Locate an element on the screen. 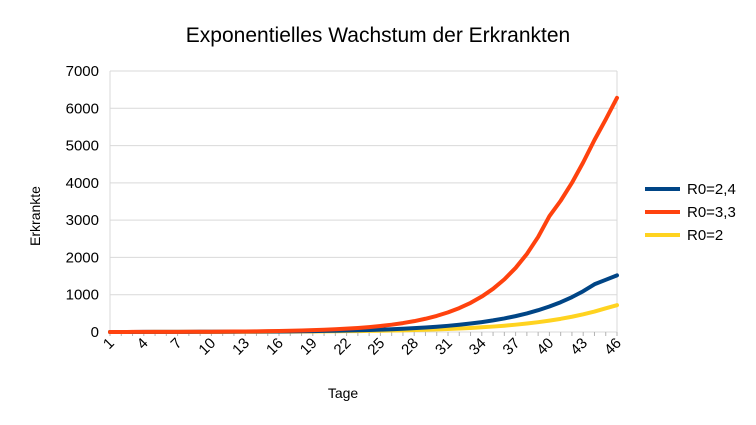  x-tick-label: 13 is located at coordinates (241, 347).